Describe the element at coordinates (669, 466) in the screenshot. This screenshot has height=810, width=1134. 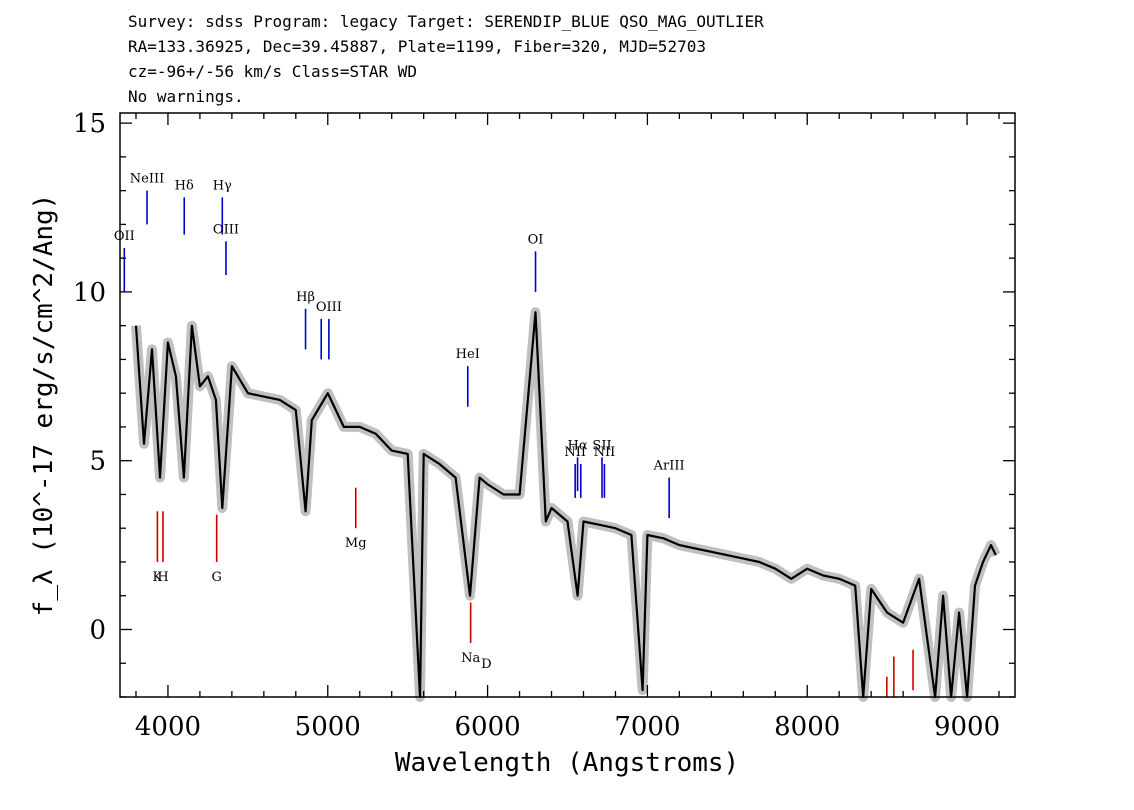
I see `emission-line-label: ArIII` at that location.